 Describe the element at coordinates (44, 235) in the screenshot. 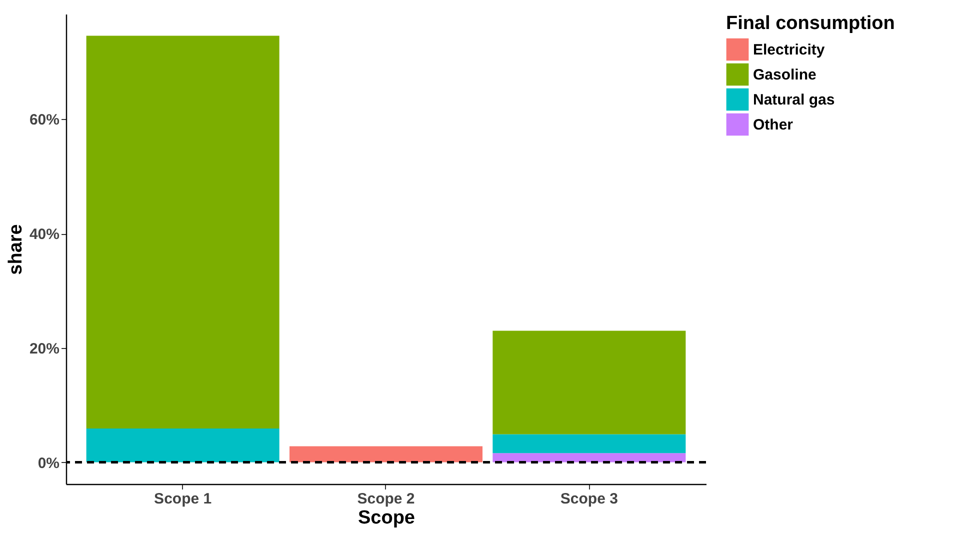

I see `y-tick-label: 40%` at that location.